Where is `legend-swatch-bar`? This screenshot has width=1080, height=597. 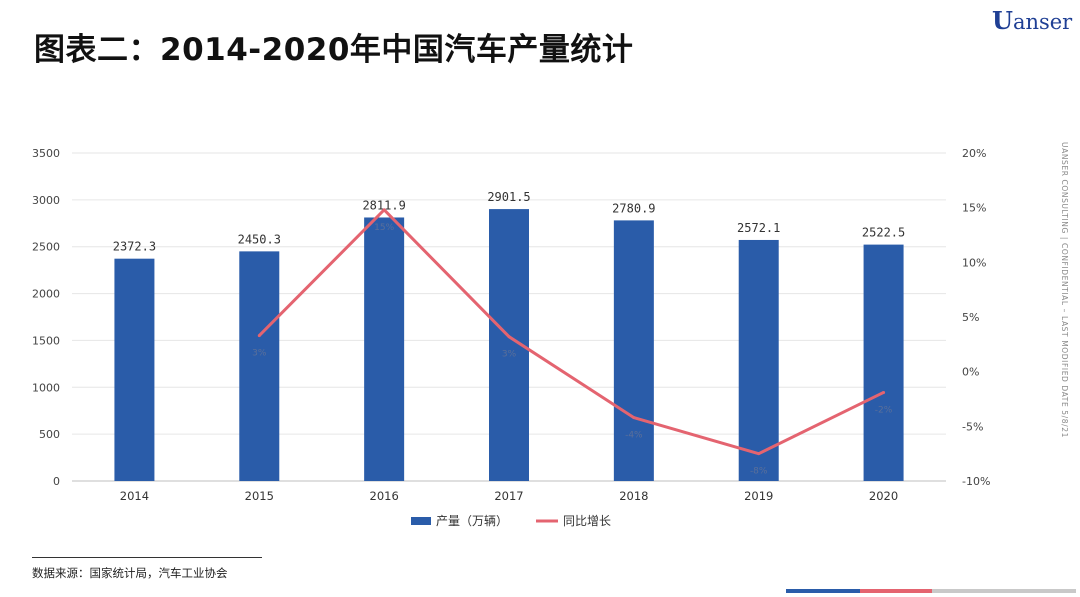
legend-swatch-bar is located at coordinates (421, 521).